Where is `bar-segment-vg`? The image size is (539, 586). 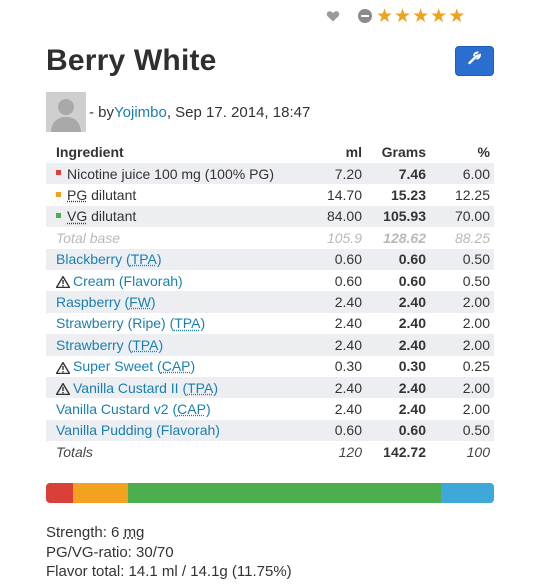
bar-segment-vg is located at coordinates (284, 493).